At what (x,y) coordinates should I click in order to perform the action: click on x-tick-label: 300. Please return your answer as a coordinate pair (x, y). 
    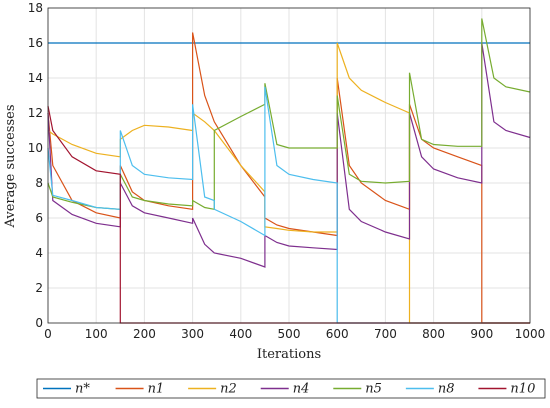
    Looking at the image, I should click on (192, 334).